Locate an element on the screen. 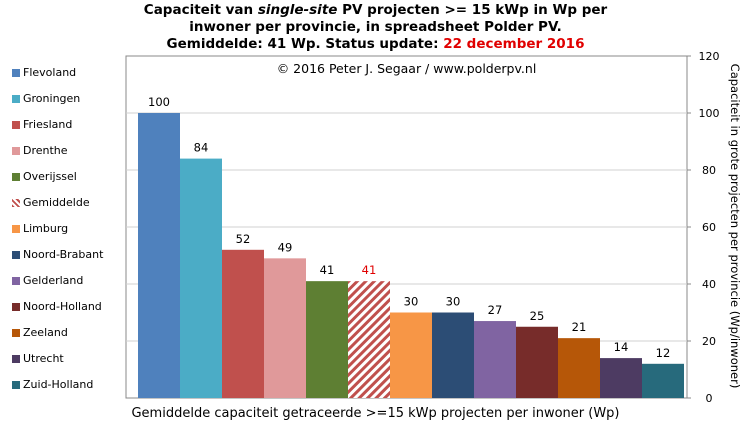 This screenshot has height=429, width=751. copyright-text: © 2016 Peter J. Segaar / www.polderpv.nl is located at coordinates (406, 68).